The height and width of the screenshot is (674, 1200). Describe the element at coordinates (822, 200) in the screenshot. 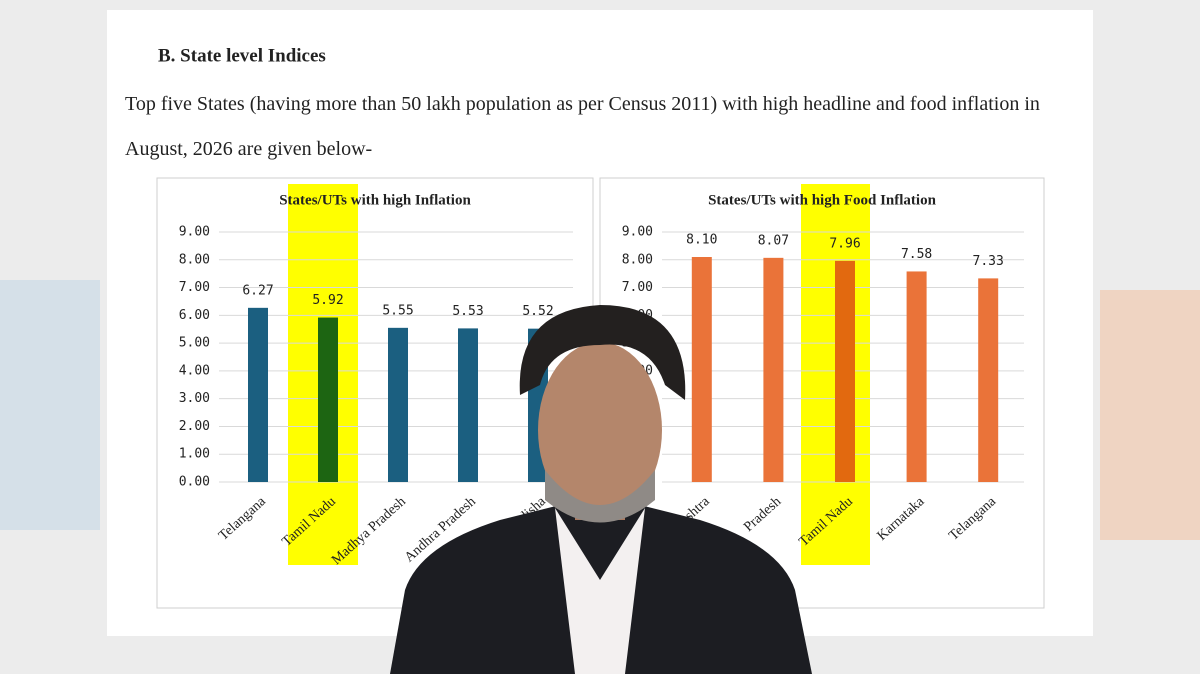

I see `chart-title: States/UTs with high Food Inflation` at that location.